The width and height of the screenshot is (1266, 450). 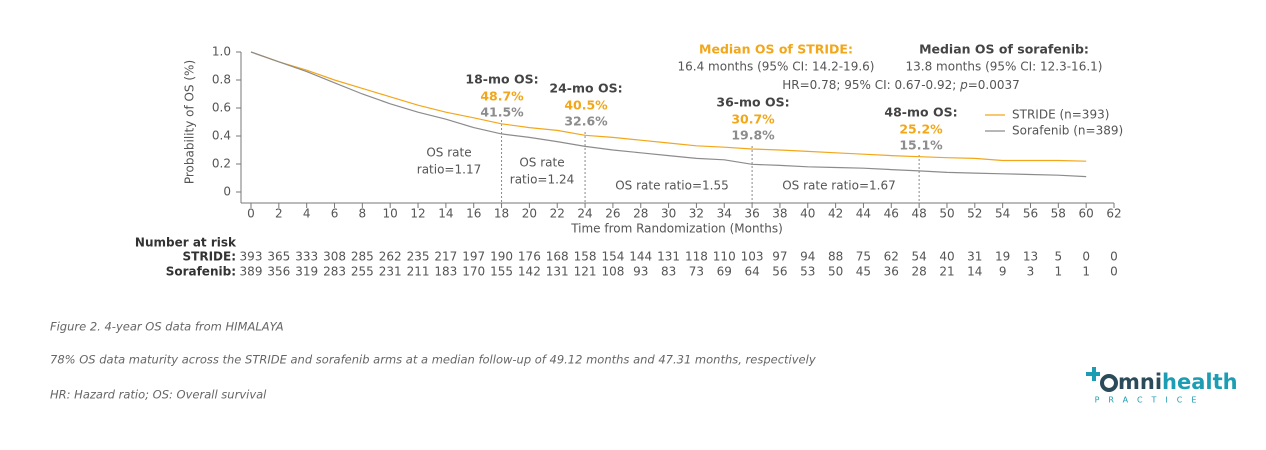 What do you see at coordinates (753, 119) in the screenshot?
I see `milestone-stride: 30.7%` at bounding box center [753, 119].